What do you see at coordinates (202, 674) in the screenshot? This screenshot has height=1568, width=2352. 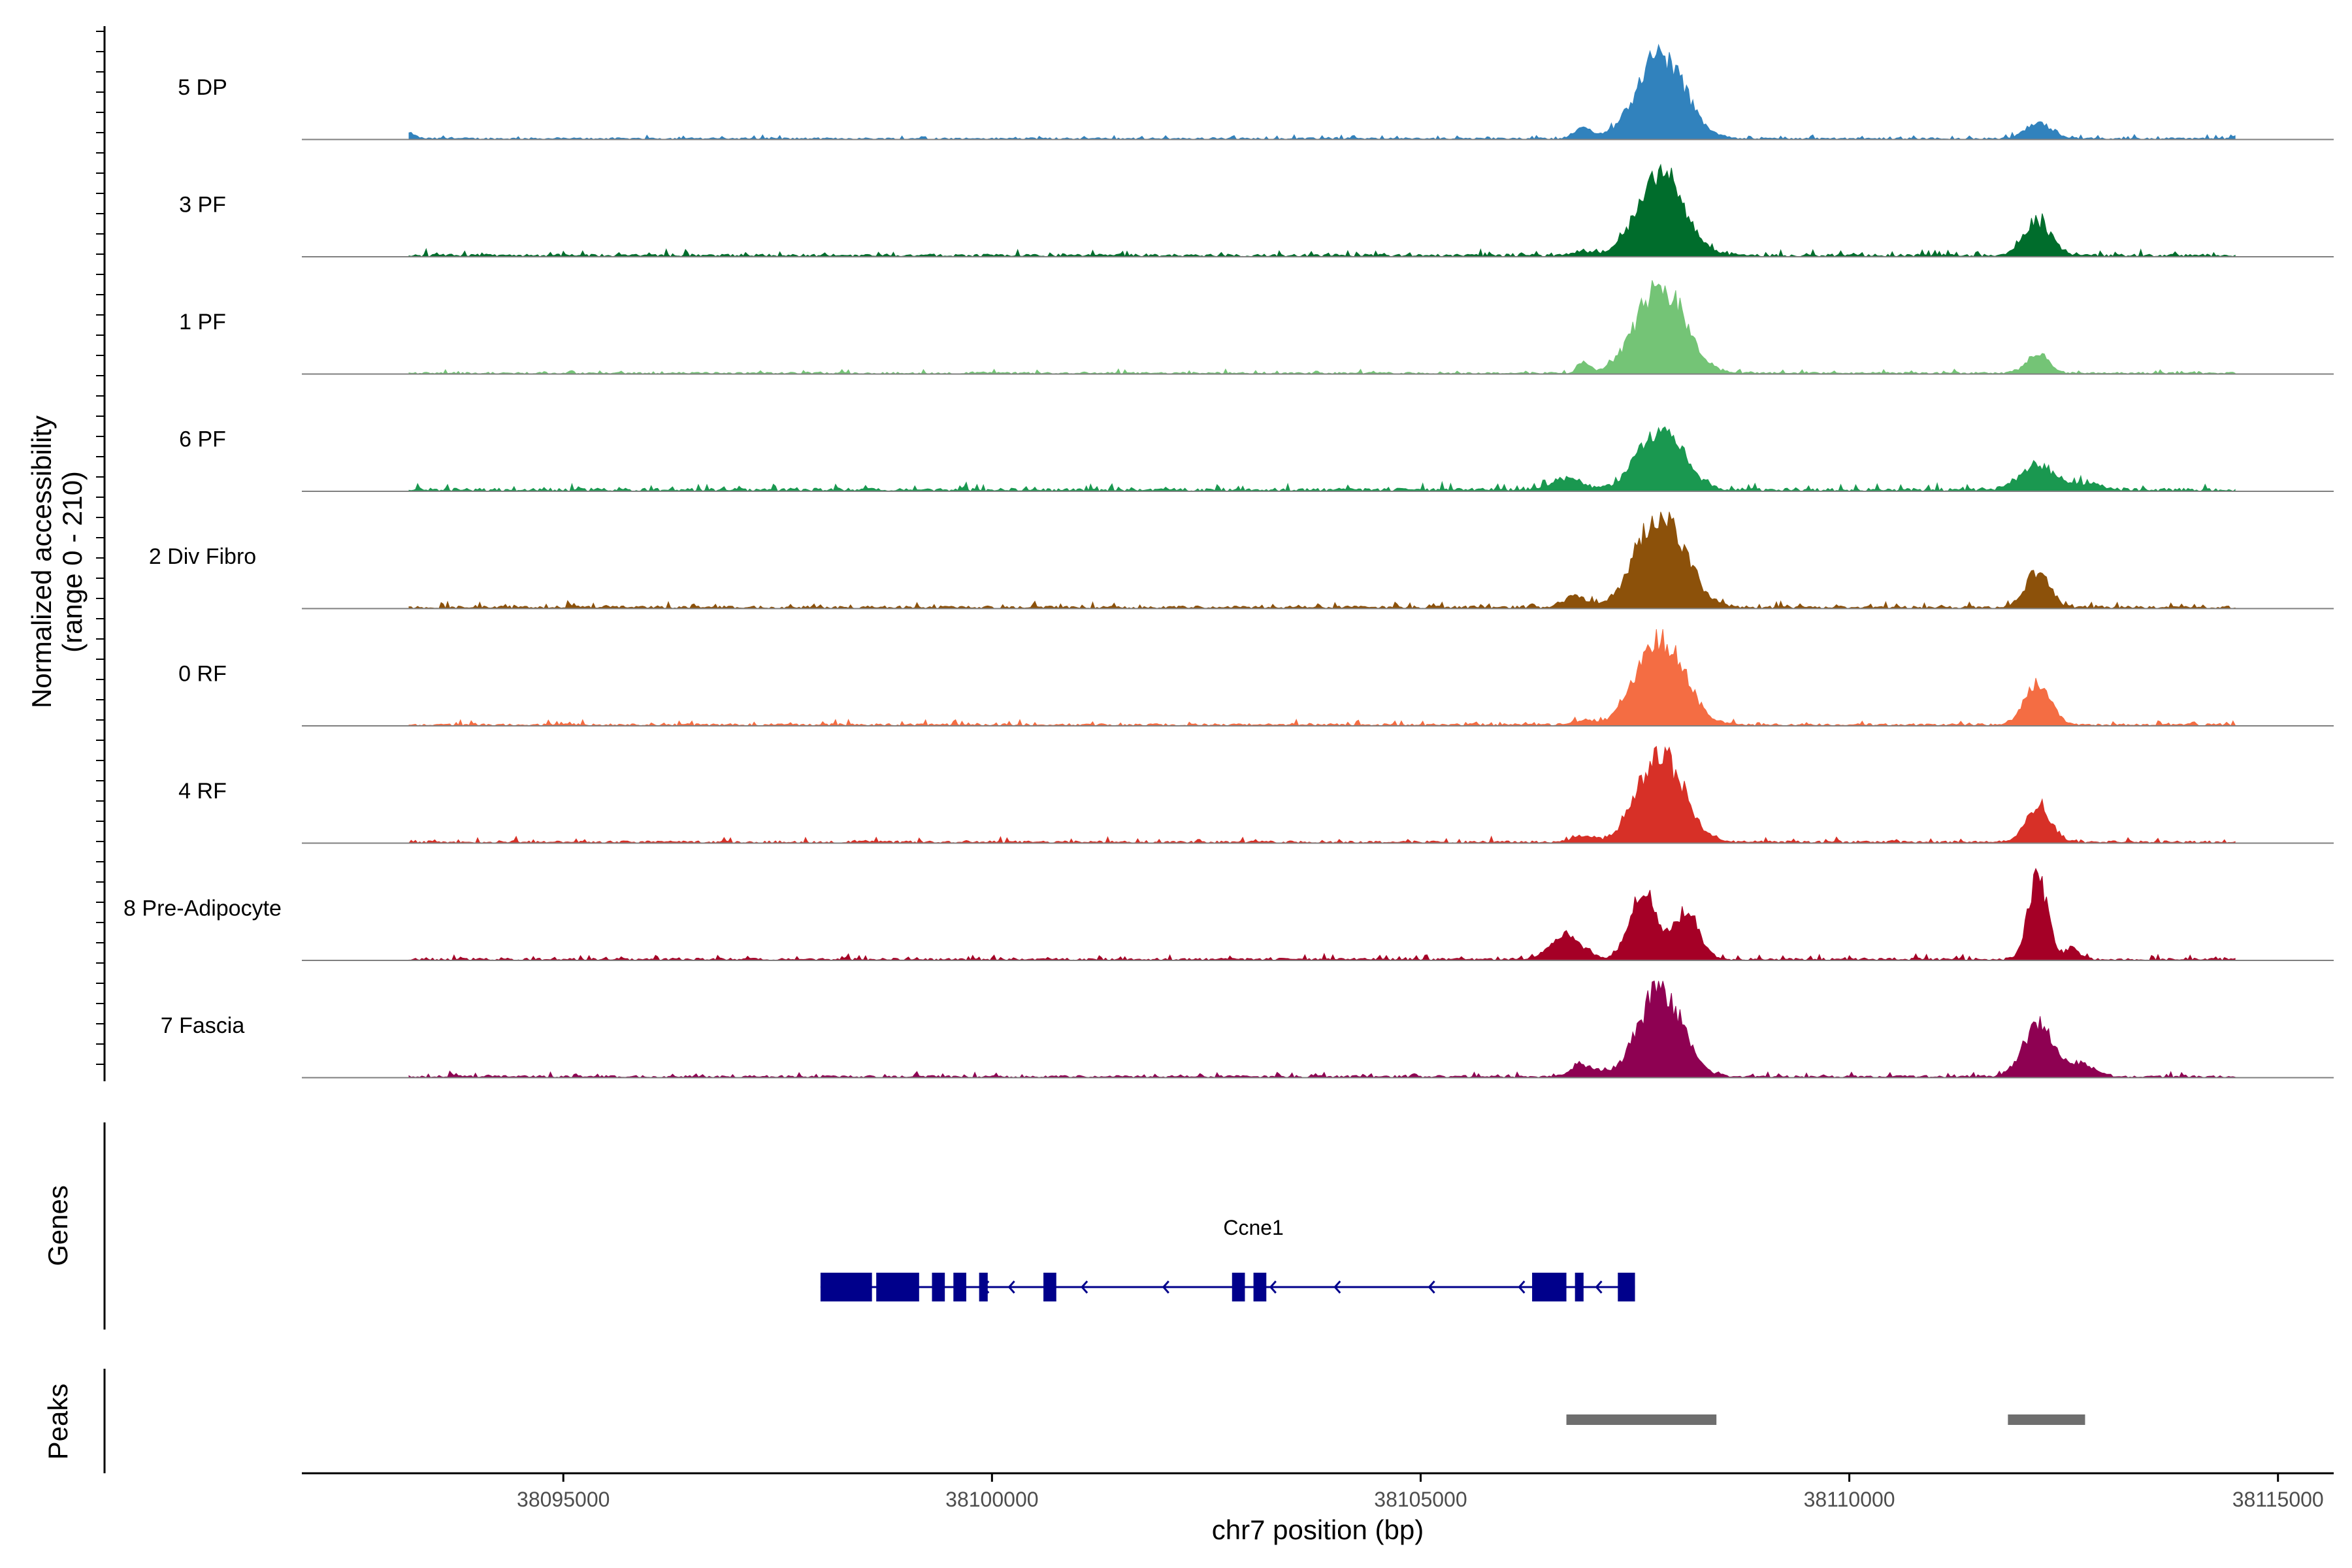 I see `track-label: 0 RF` at bounding box center [202, 674].